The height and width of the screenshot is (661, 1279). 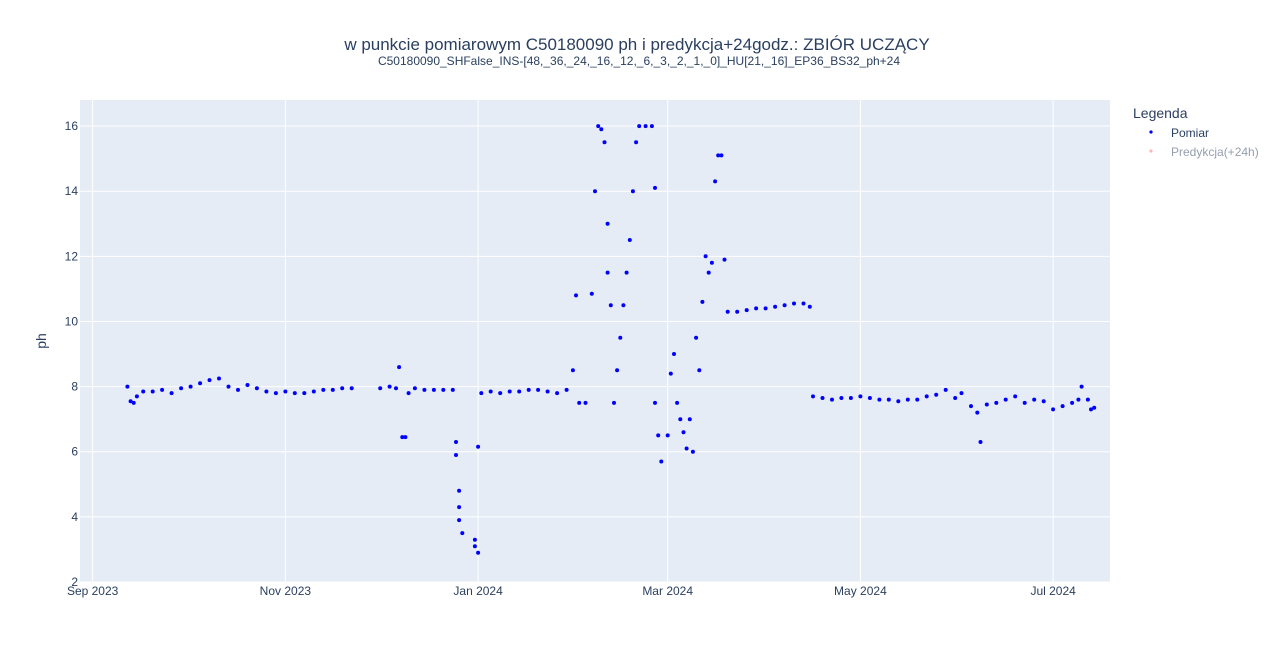 I want to click on x-tick-label: Sep 2023, so click(x=93, y=591).